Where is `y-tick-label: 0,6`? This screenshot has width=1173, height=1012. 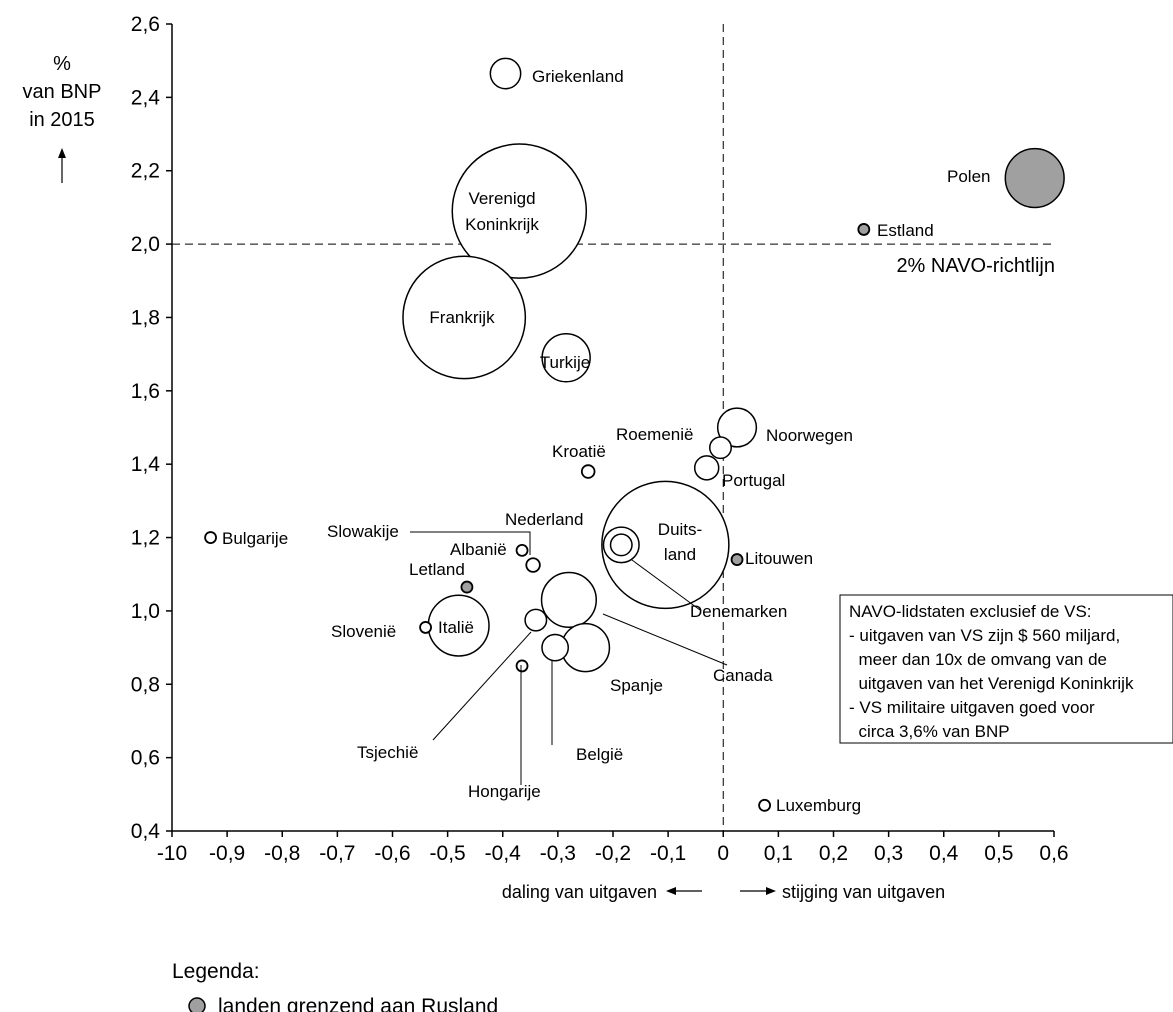 y-tick-label: 0,6 is located at coordinates (145, 758).